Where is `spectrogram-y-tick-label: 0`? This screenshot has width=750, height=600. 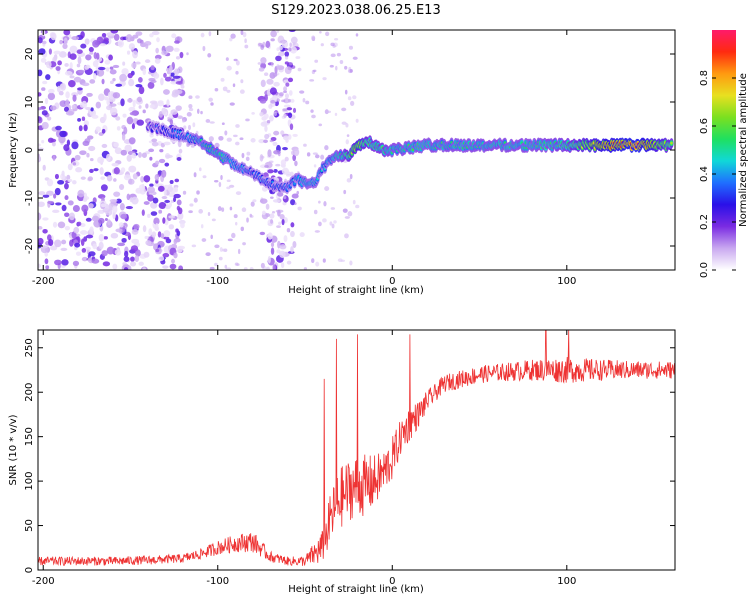 spectrogram-y-tick-label: 0 is located at coordinates (29, 150).